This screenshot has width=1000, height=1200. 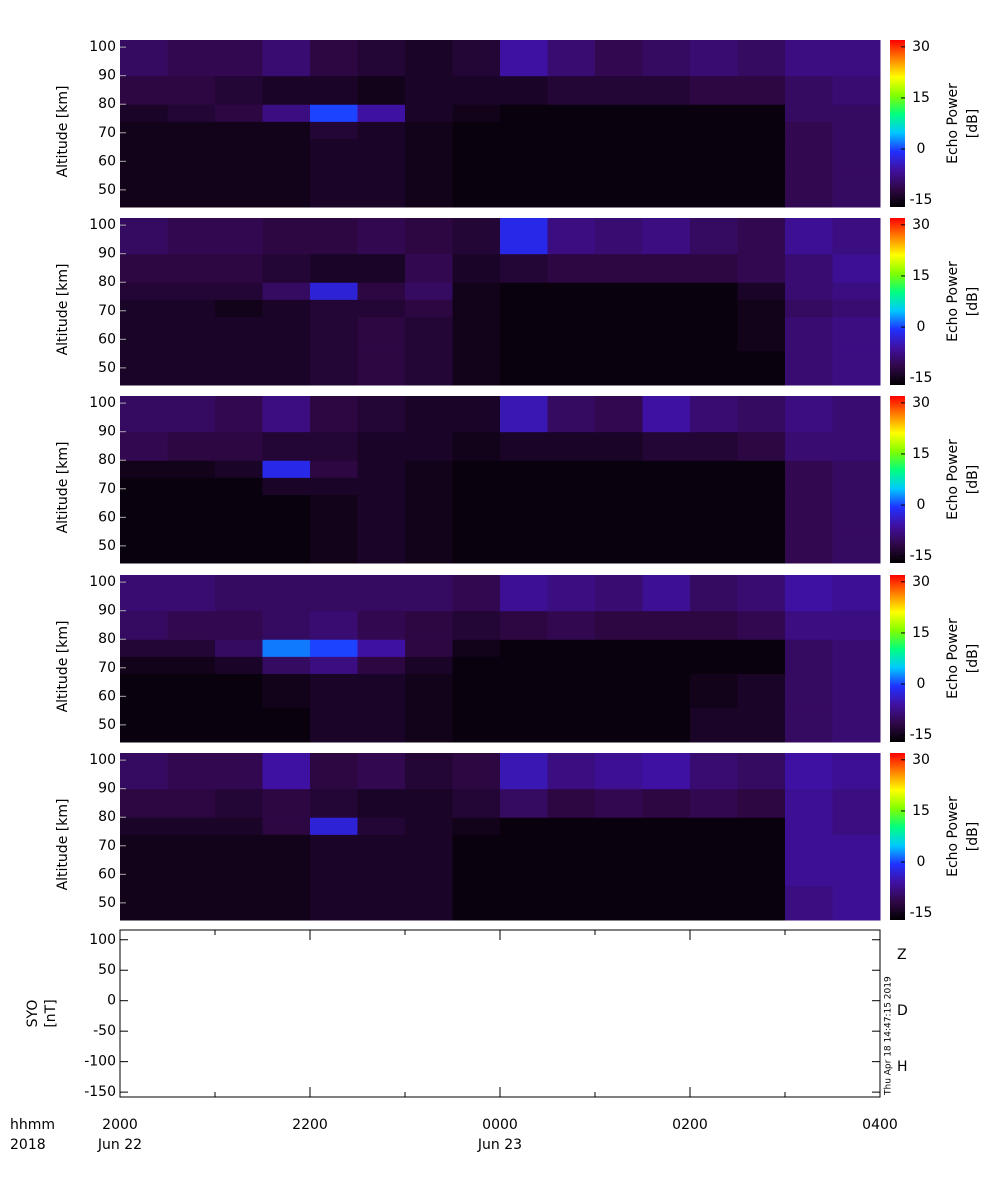 What do you see at coordinates (107, 76) in the screenshot?
I see `y-tick-label: 90` at bounding box center [107, 76].